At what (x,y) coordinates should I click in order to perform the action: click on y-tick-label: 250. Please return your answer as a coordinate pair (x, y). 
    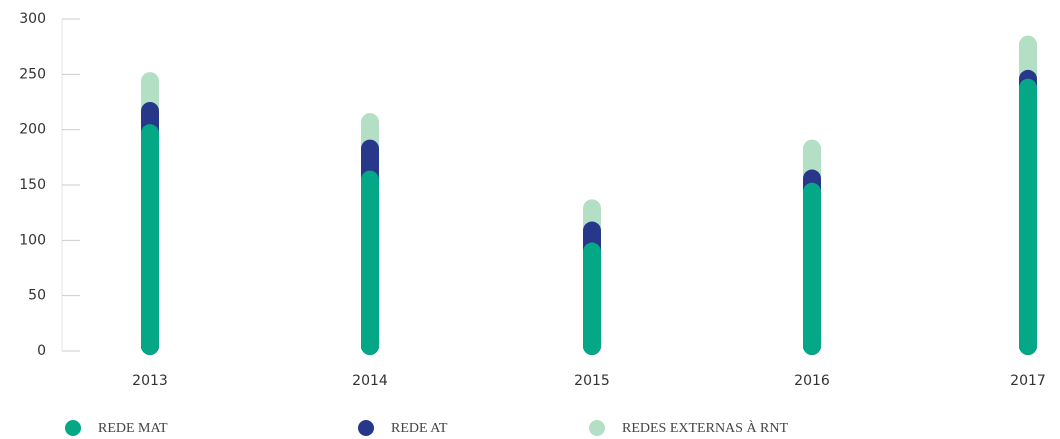
    Looking at the image, I should click on (32, 74).